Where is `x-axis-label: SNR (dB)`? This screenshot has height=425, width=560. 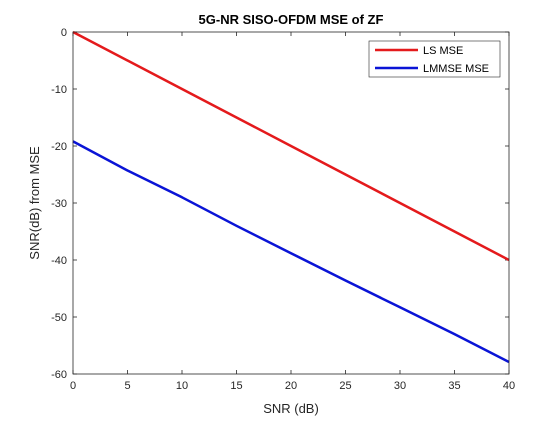 x-axis-label: SNR (dB) is located at coordinates (291, 408).